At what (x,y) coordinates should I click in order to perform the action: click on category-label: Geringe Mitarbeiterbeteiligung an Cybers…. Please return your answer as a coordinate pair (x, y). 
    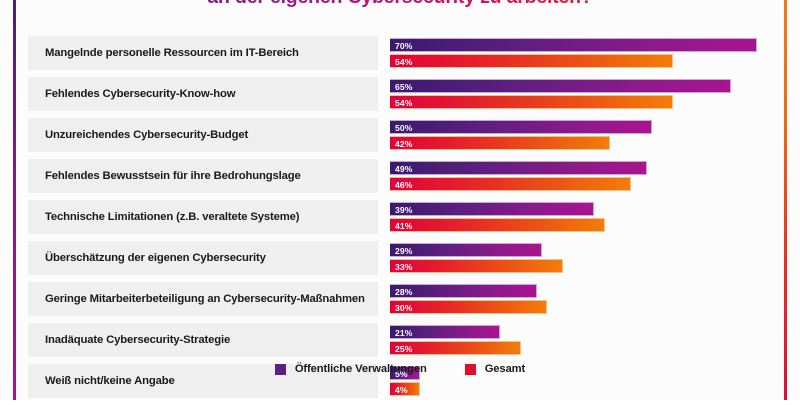
    Looking at the image, I should click on (205, 299).